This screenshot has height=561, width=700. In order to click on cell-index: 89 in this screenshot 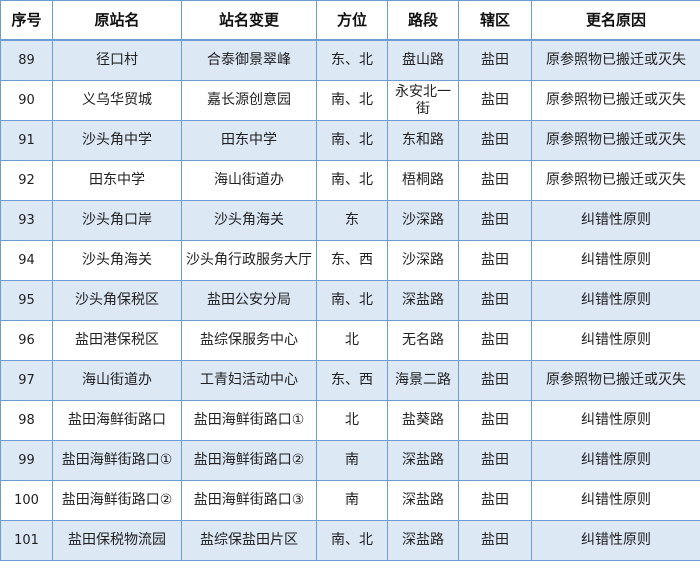, I will do `click(26, 60)`.